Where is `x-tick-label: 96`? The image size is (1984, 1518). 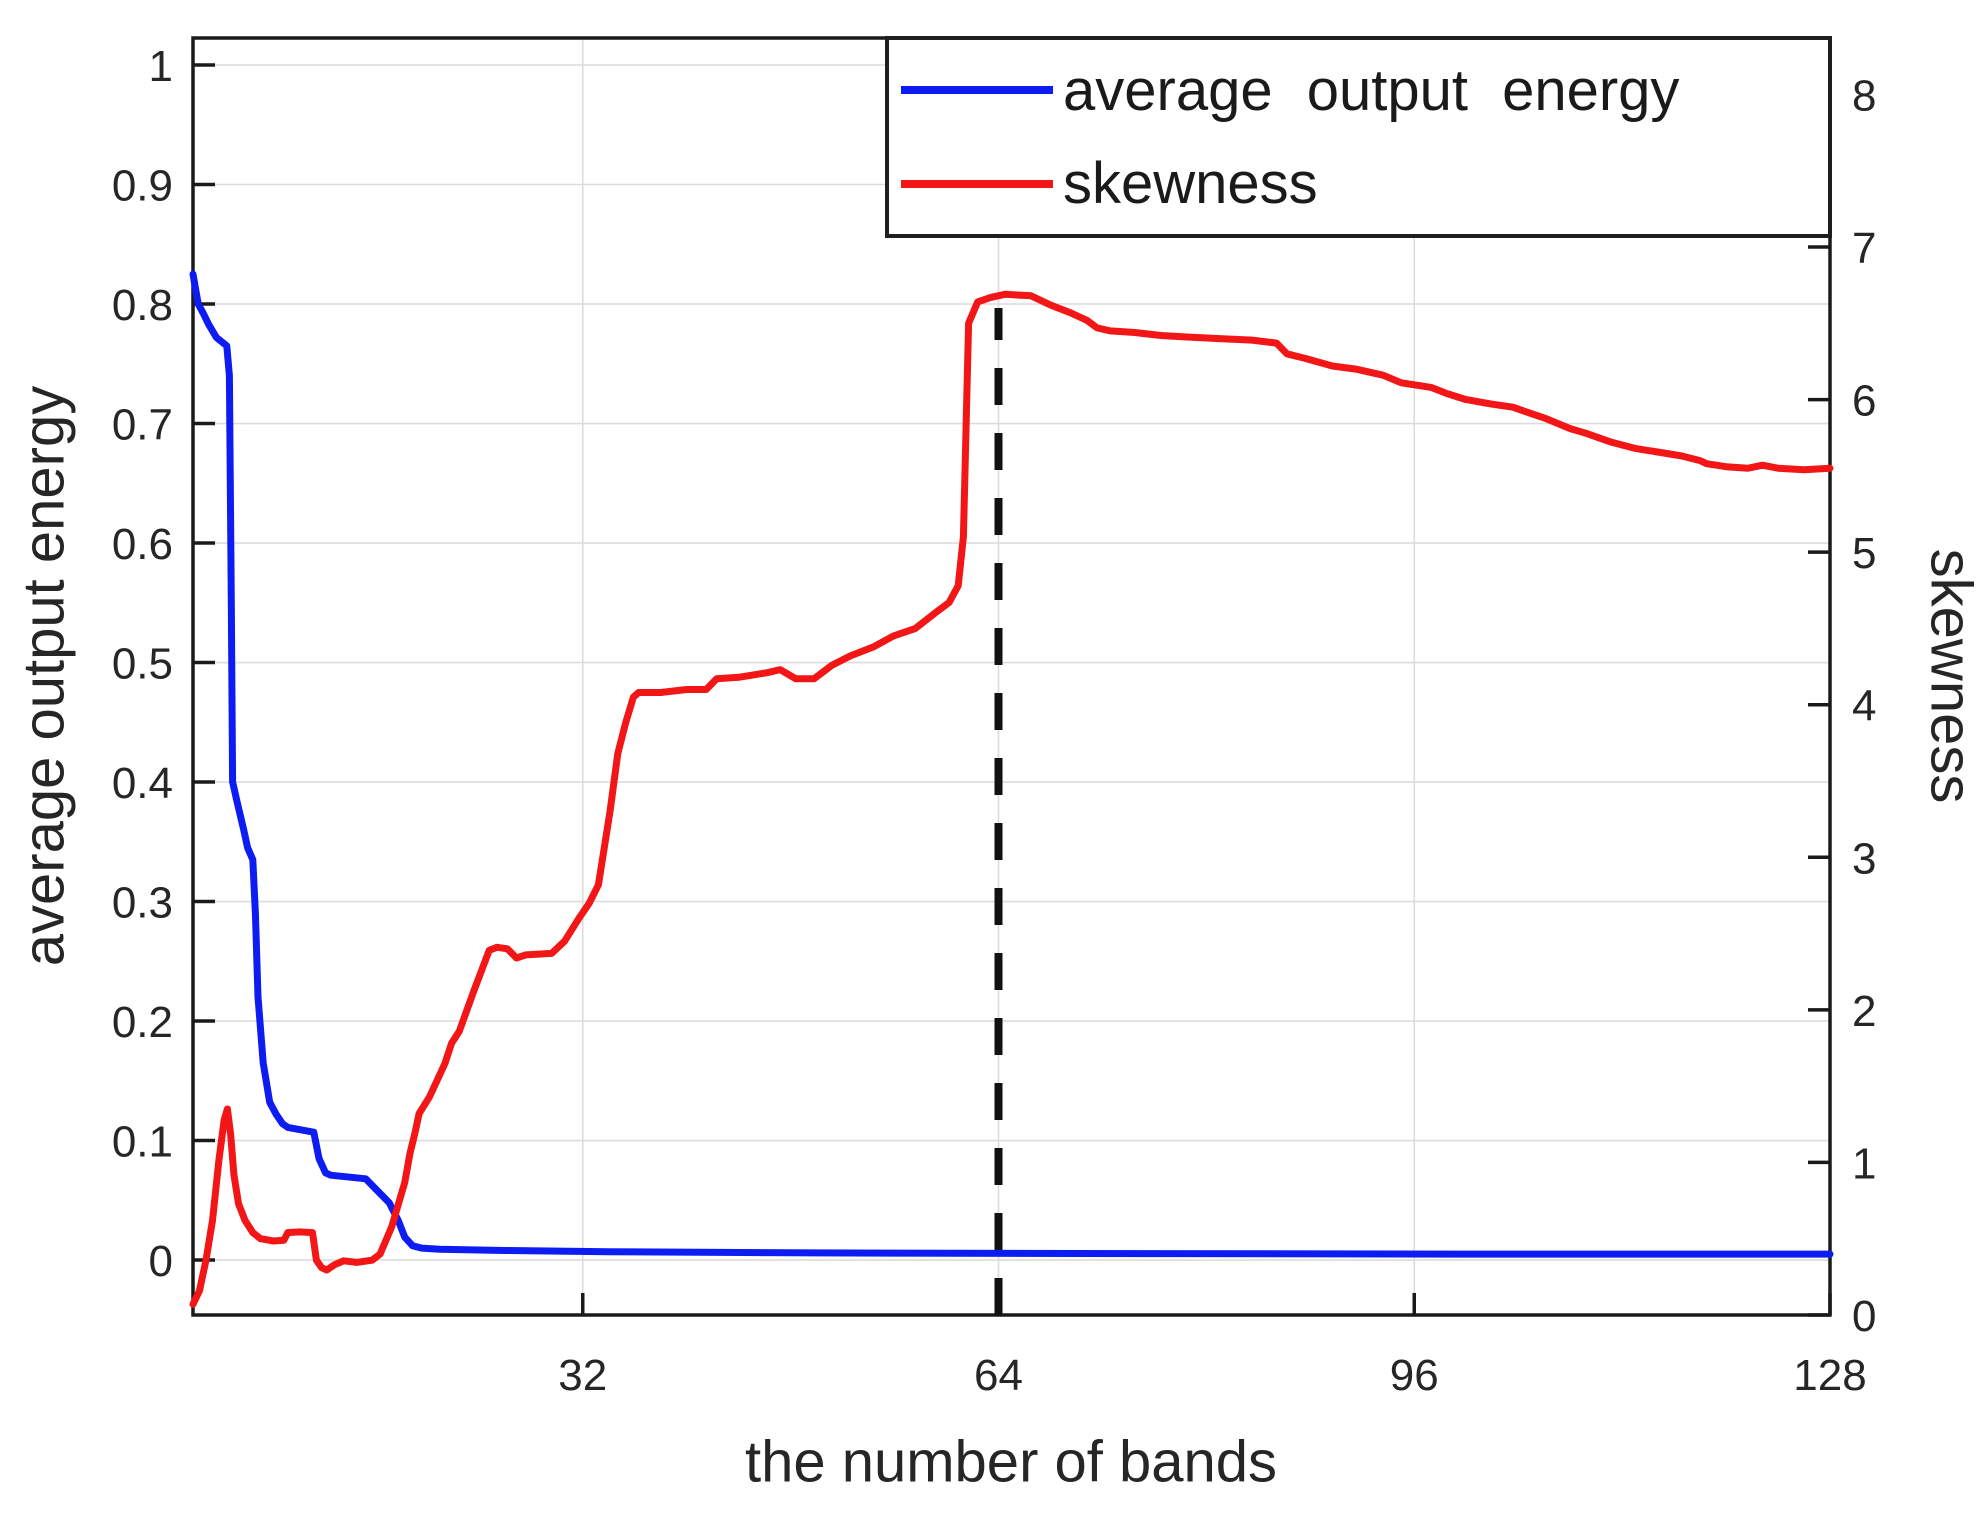
x-tick-label: 96 is located at coordinates (1414, 1375).